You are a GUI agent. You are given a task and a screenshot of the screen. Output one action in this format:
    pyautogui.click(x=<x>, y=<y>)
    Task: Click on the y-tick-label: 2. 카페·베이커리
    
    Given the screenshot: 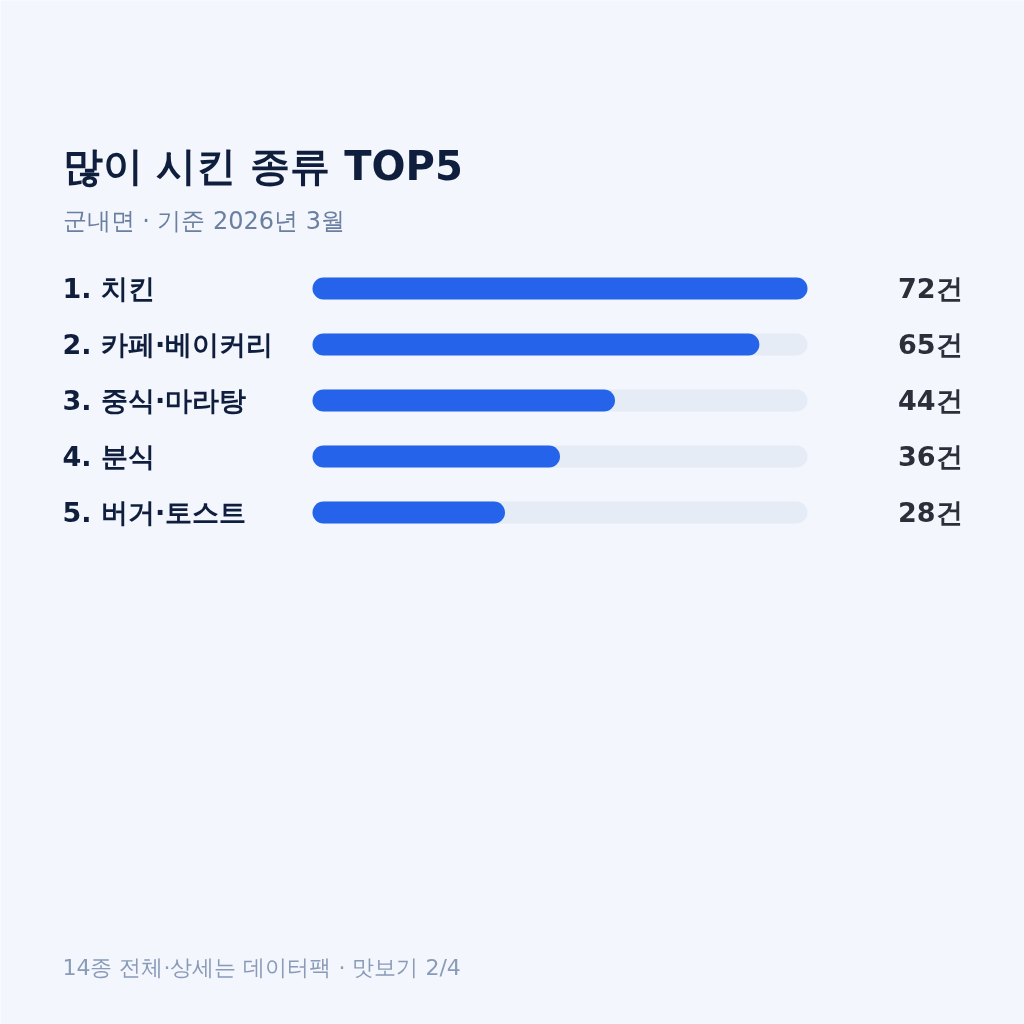 What is the action you would take?
    pyautogui.click(x=168, y=344)
    